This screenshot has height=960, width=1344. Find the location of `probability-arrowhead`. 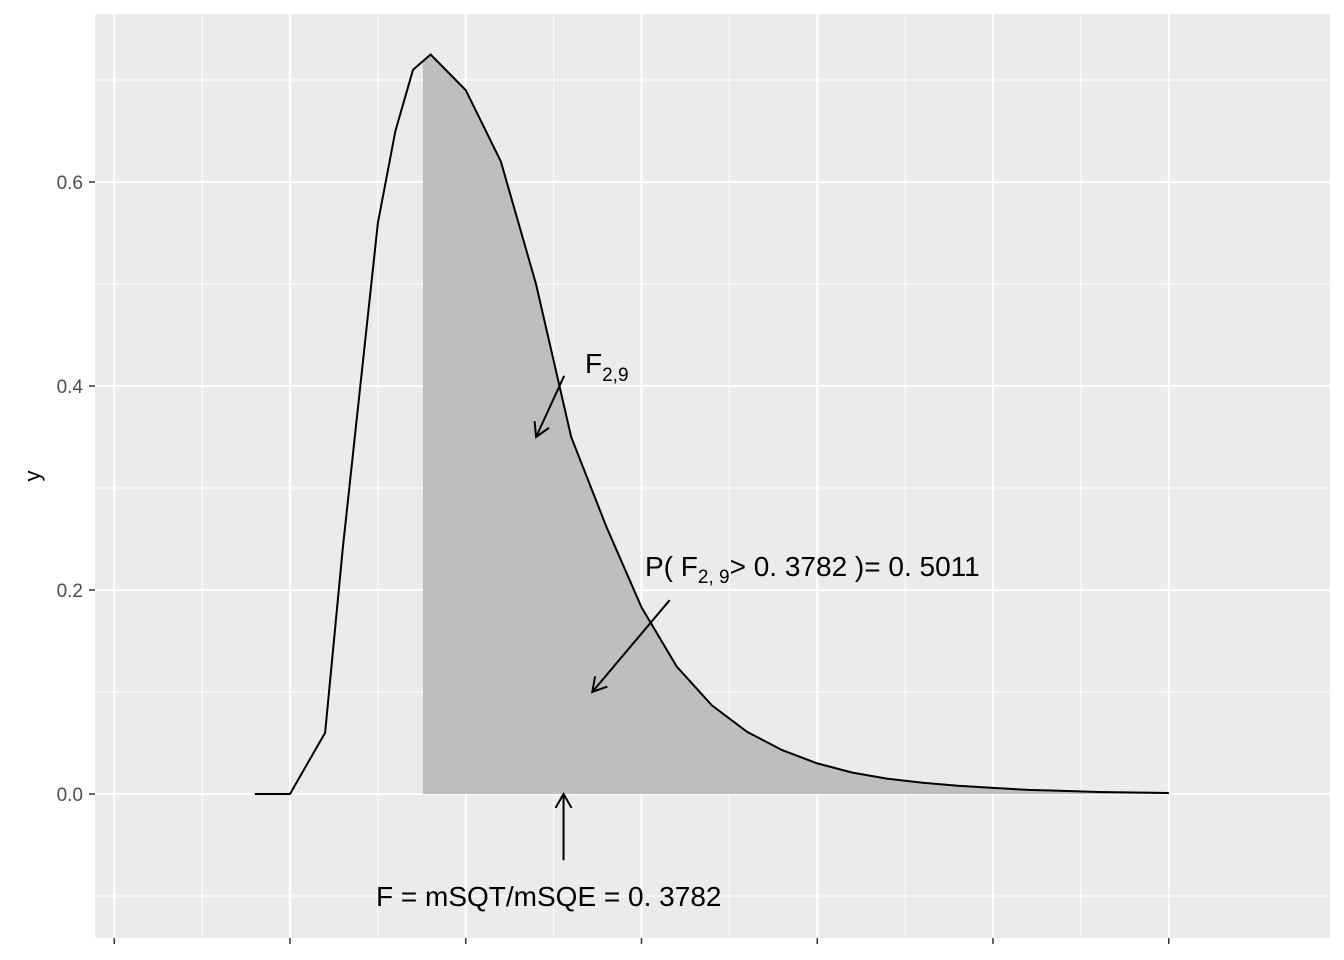

probability-arrowhead is located at coordinates (599, 685).